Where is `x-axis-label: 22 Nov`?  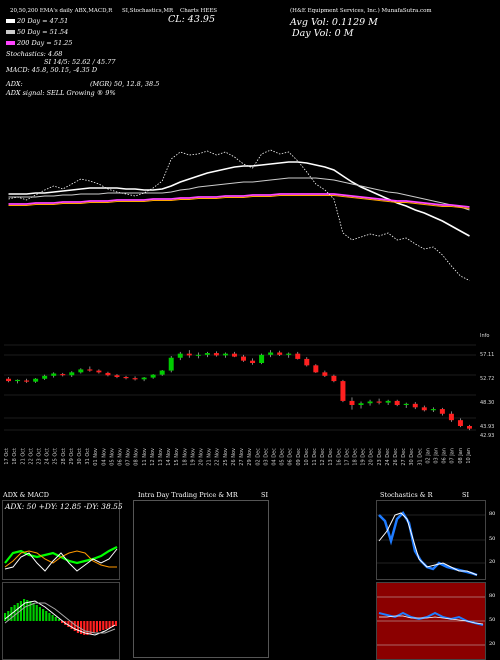
x-axis-label: 22 Nov is located at coordinates (218, 457).